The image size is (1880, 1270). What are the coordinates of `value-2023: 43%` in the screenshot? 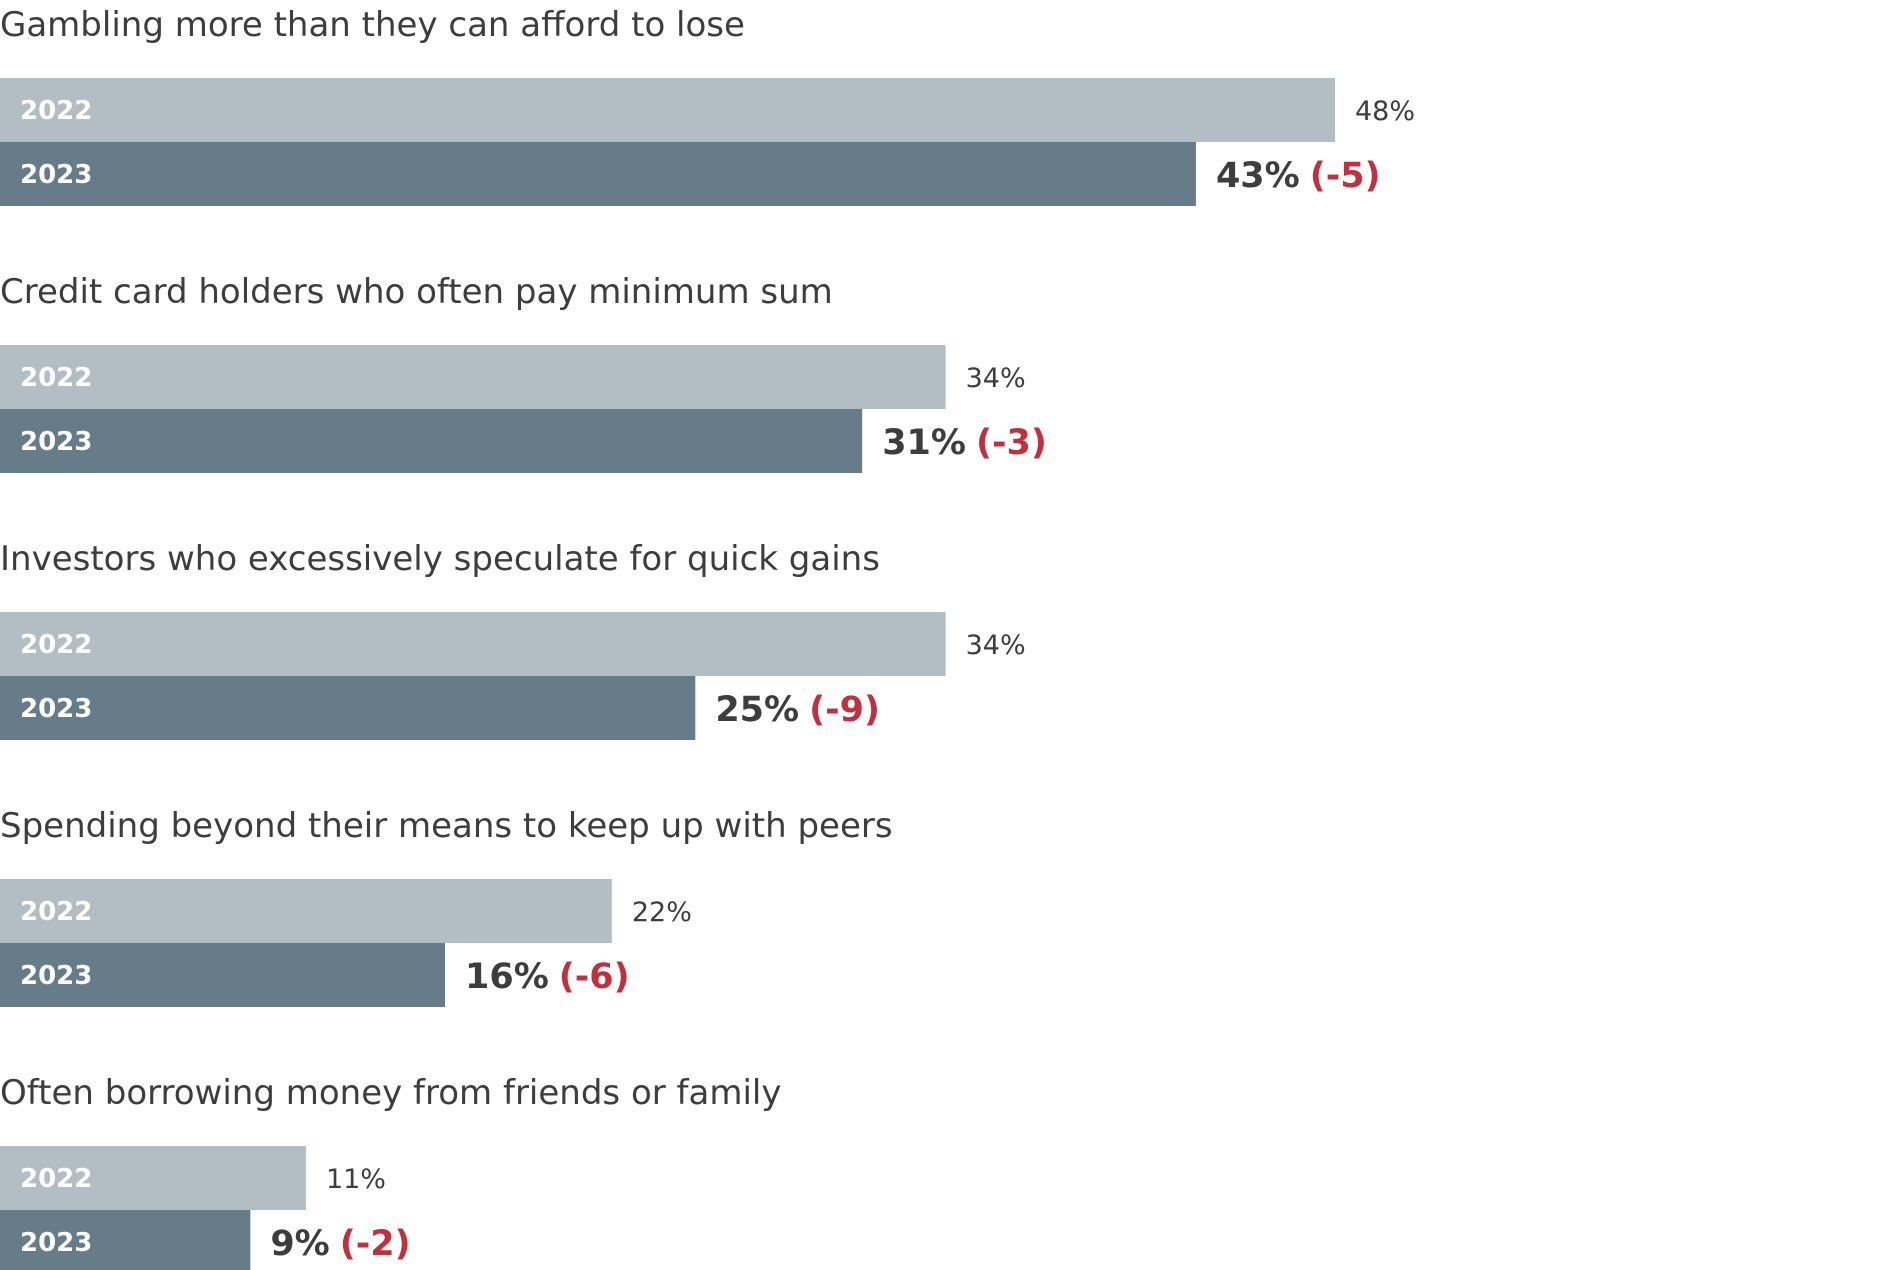 It's located at (1258, 176).